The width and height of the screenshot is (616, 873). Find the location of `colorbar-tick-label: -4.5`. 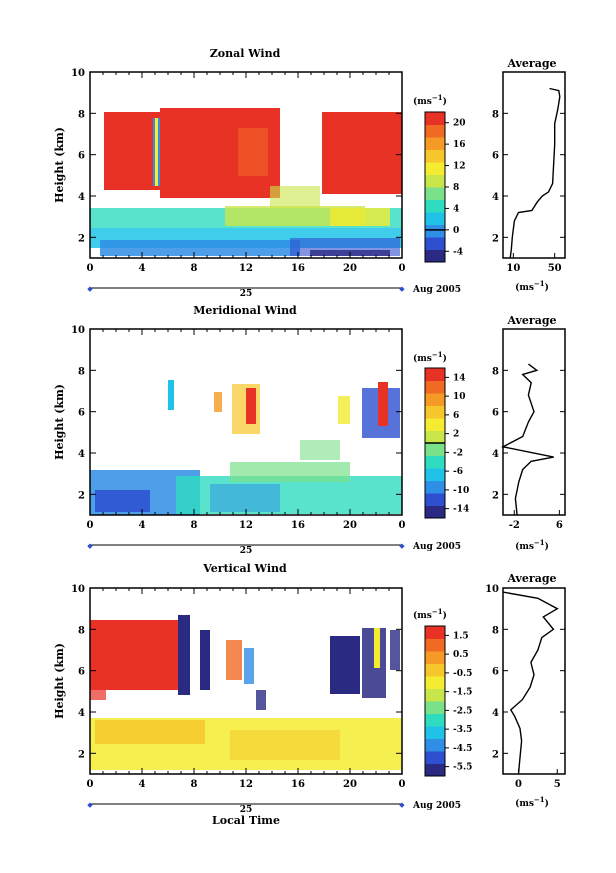

colorbar-tick-label: -4.5 is located at coordinates (462, 749).